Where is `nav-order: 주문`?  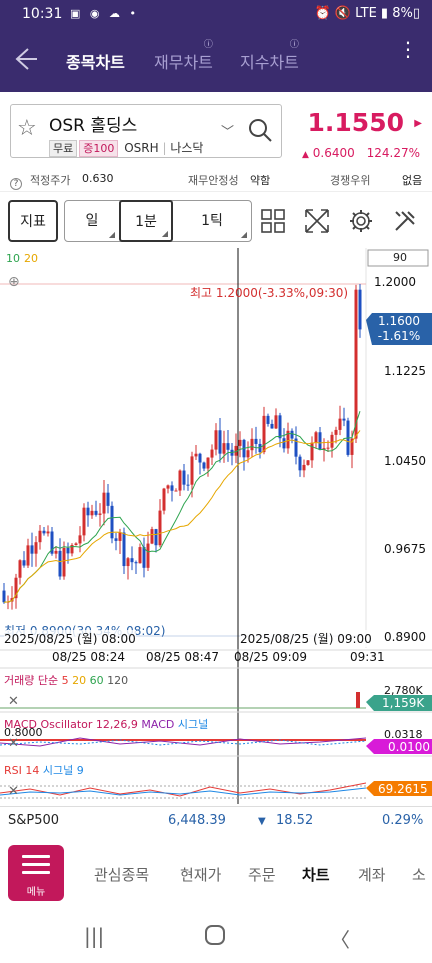 nav-order: 주문 is located at coordinates (262, 875).